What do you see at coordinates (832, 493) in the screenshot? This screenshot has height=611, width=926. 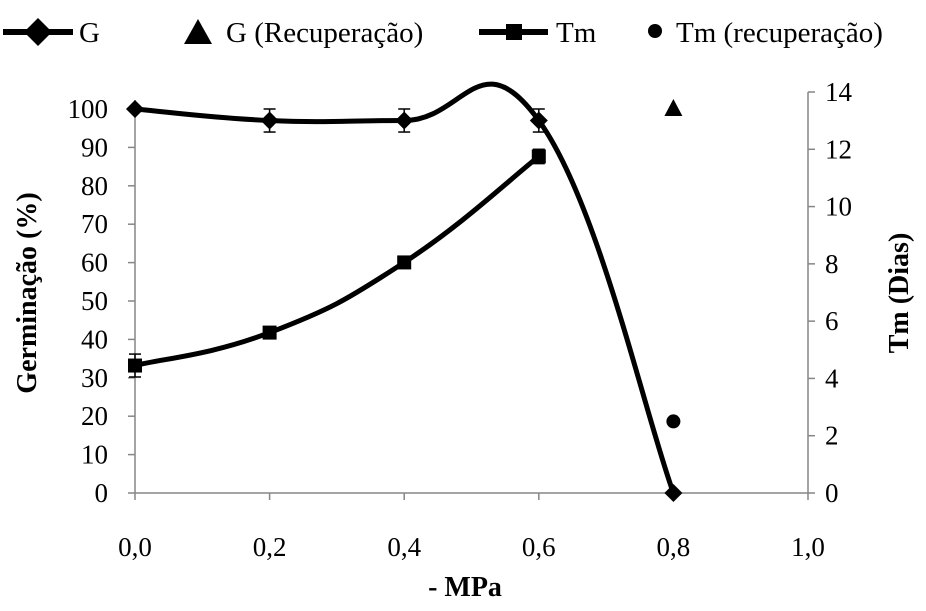 I see `right-y-tick-label: 0` at bounding box center [832, 493].